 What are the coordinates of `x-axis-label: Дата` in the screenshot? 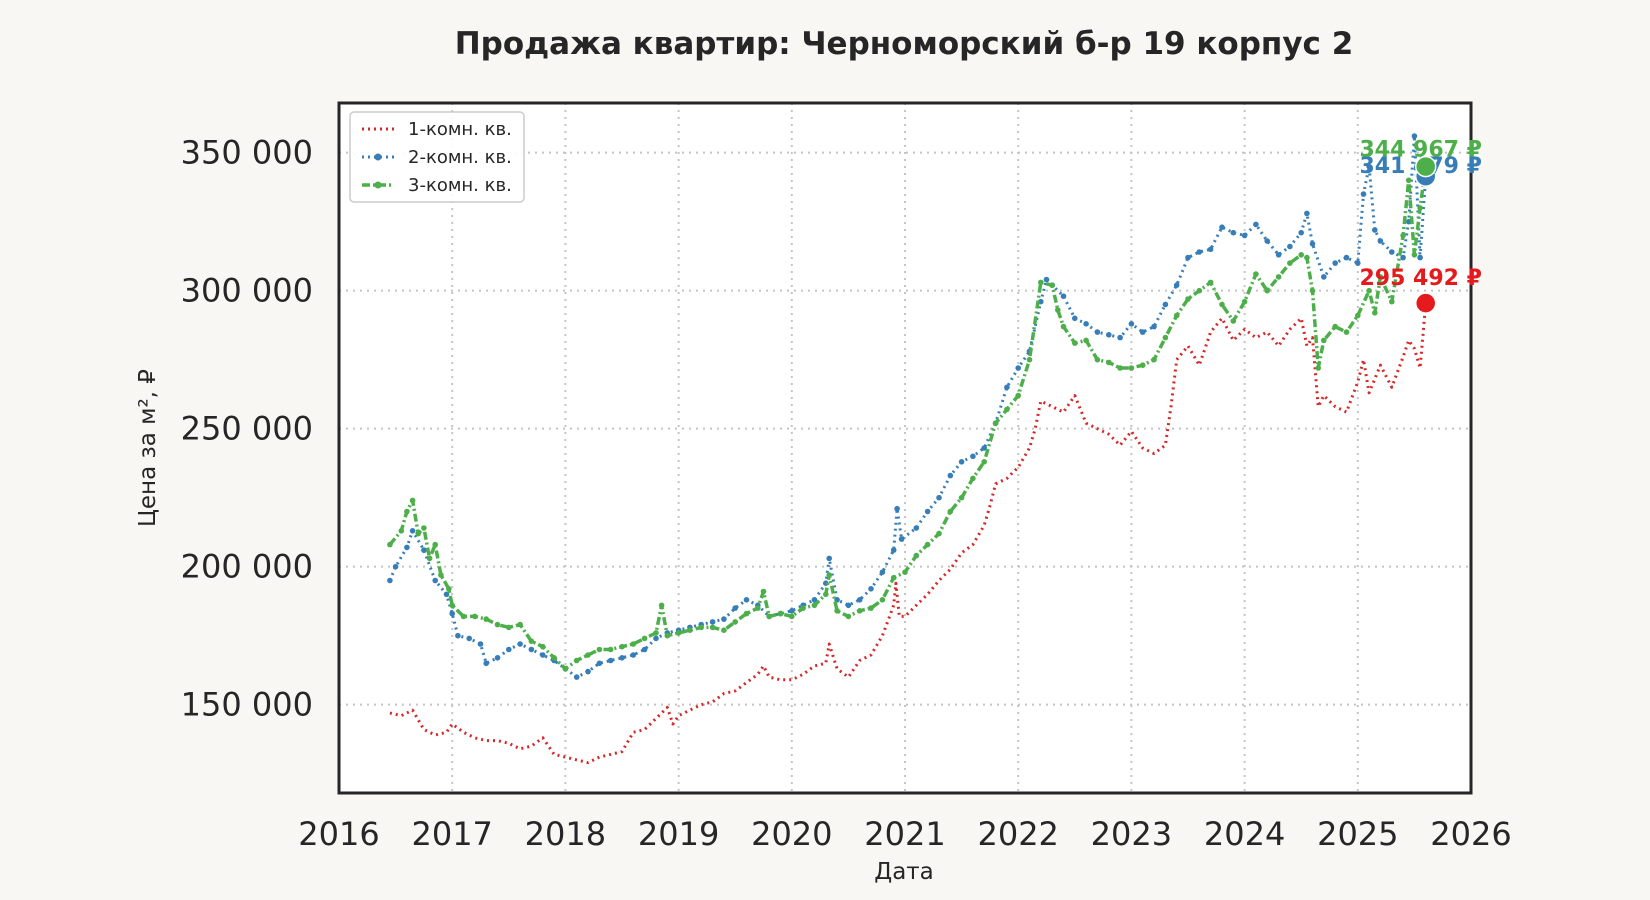 It's located at (904, 872).